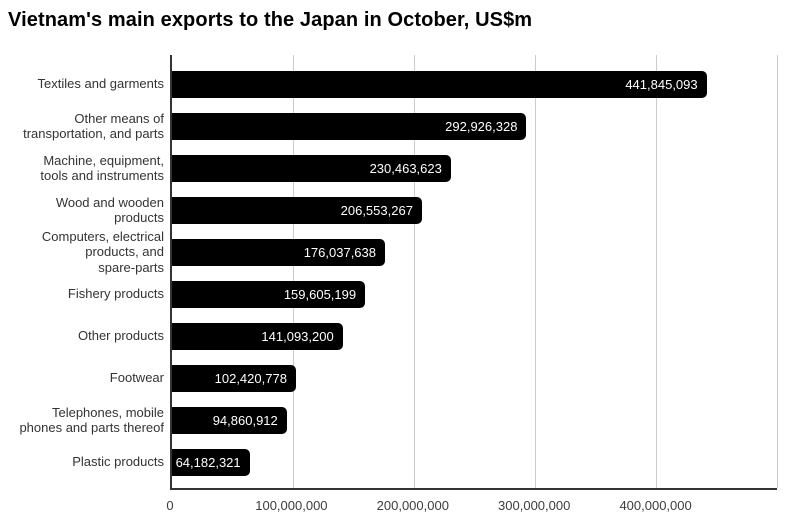 The height and width of the screenshot is (518, 787). Describe the element at coordinates (474, 462) in the screenshot. I see `bar-row: 64,182,321` at that location.